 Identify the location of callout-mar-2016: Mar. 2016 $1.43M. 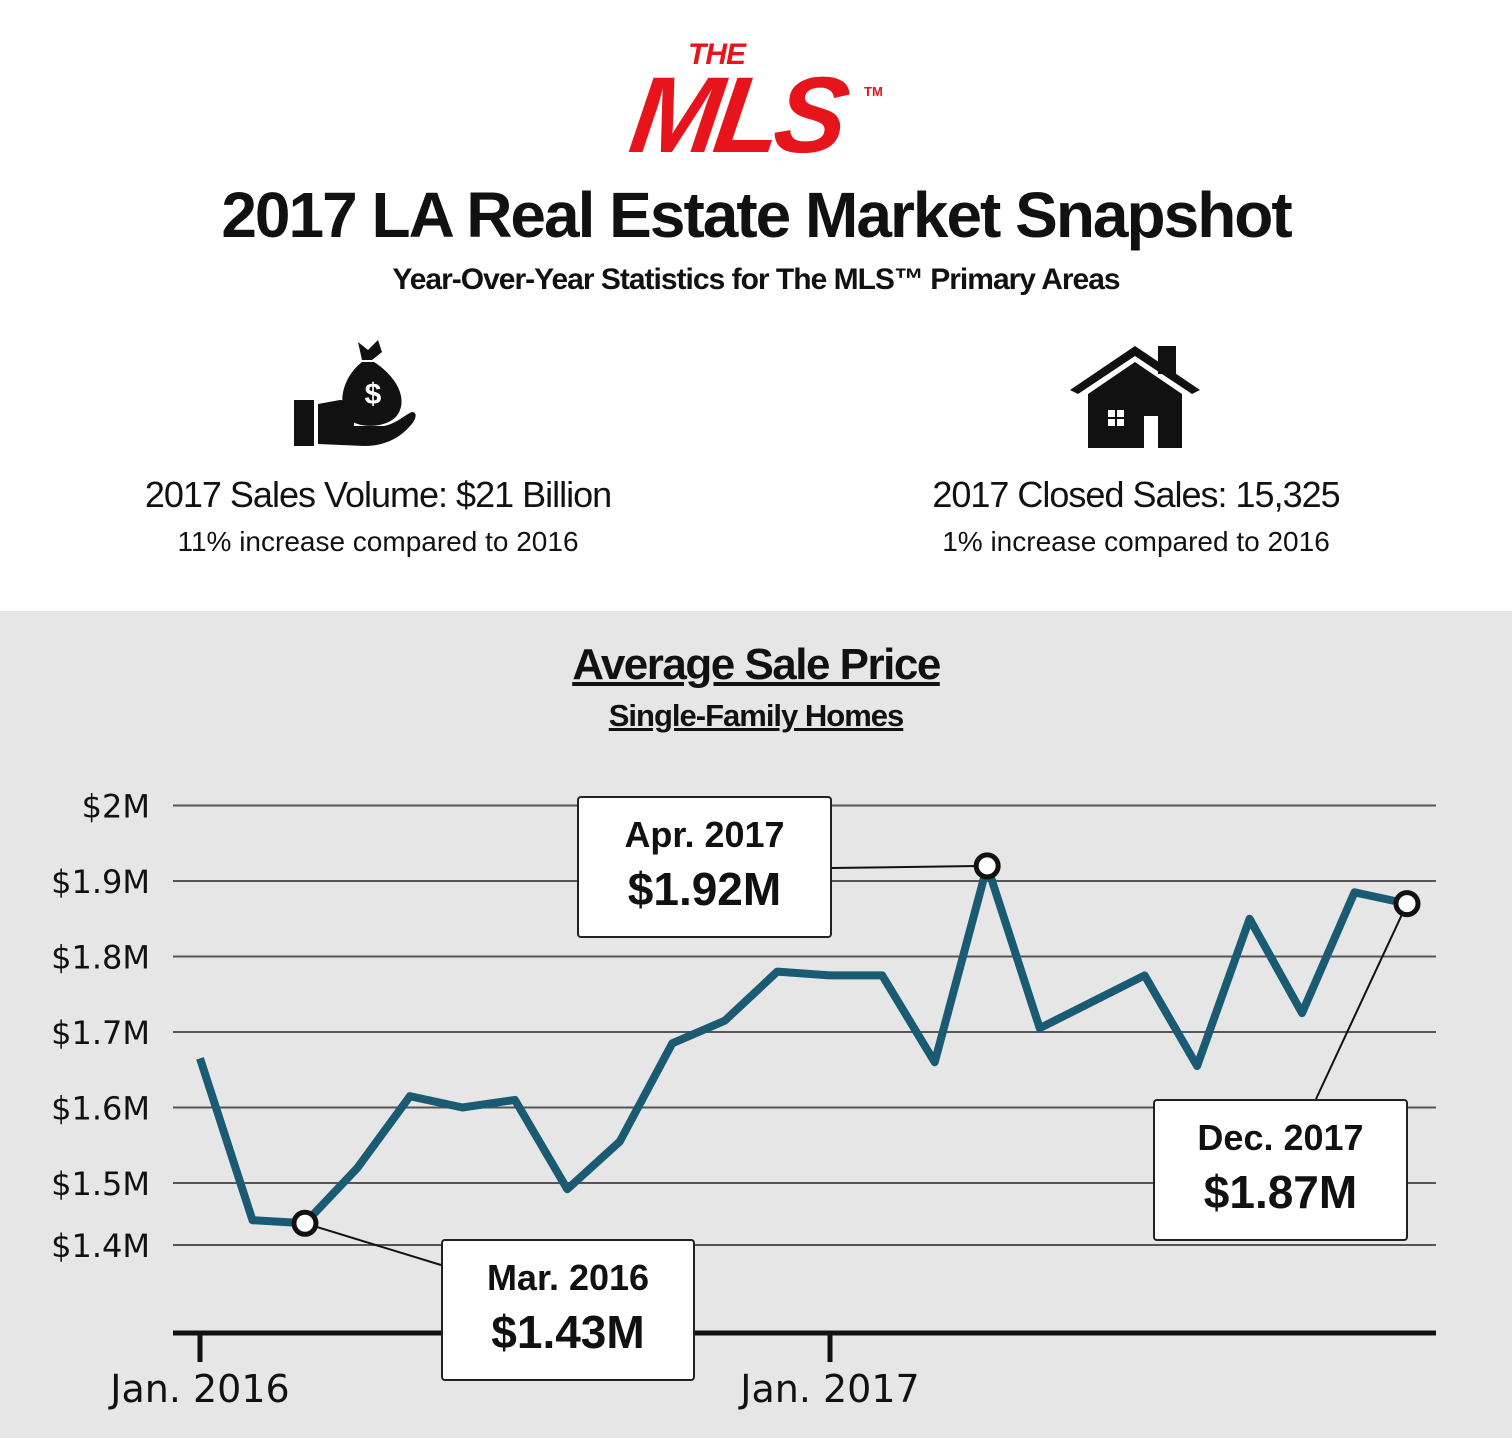
(568, 1310).